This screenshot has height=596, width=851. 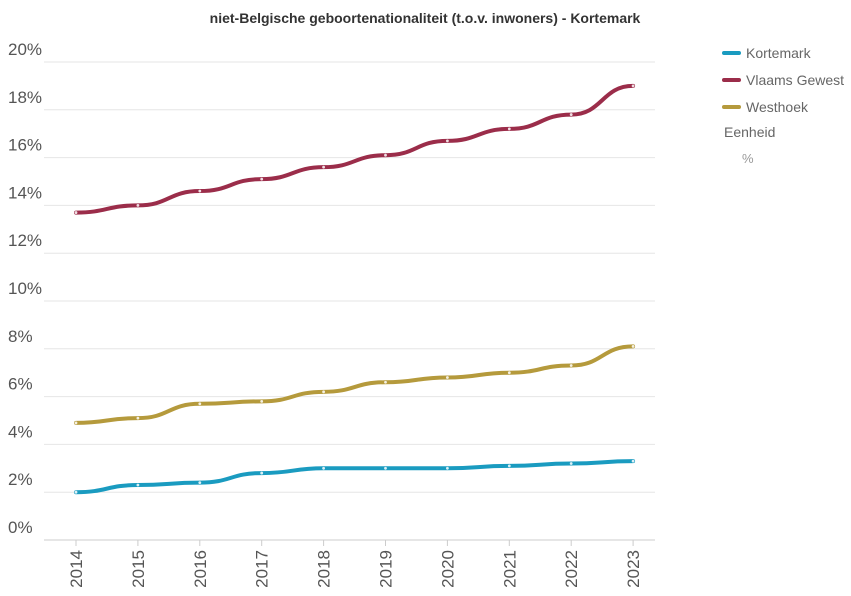 What do you see at coordinates (633, 569) in the screenshot?
I see `x-tick-label: 2023` at bounding box center [633, 569].